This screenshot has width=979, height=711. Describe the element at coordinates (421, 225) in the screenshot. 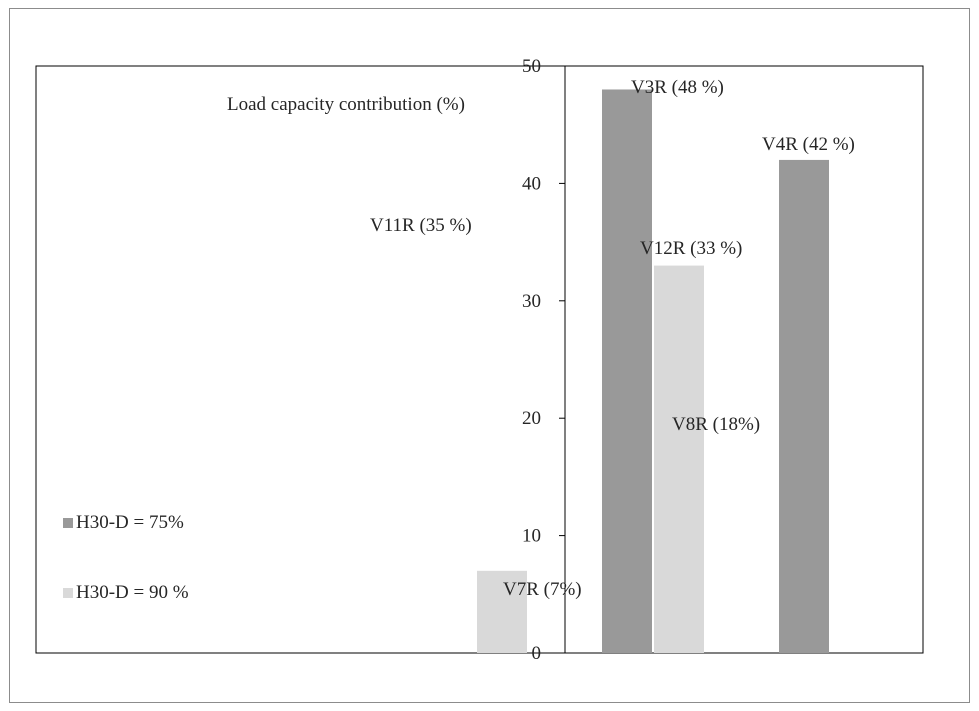

I see `data-label: V11R (35 %)` at that location.